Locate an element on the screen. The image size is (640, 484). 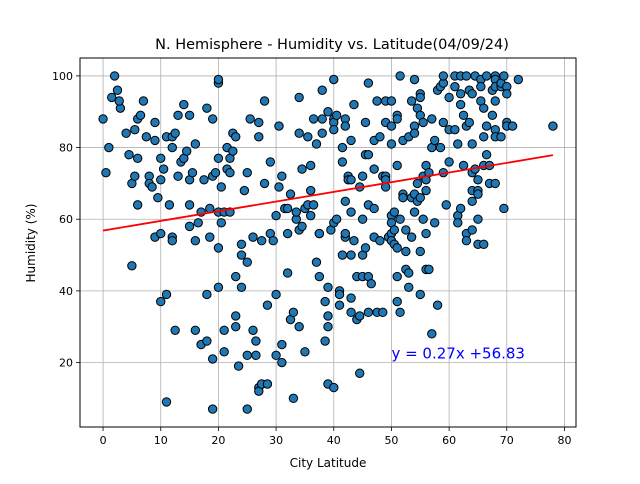
regression-line-group is located at coordinates (328, 193).